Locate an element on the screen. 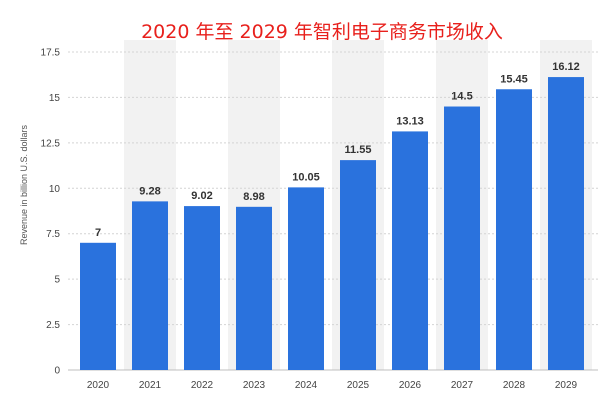 The width and height of the screenshot is (614, 404). data-label: 9.02 is located at coordinates (201, 196).